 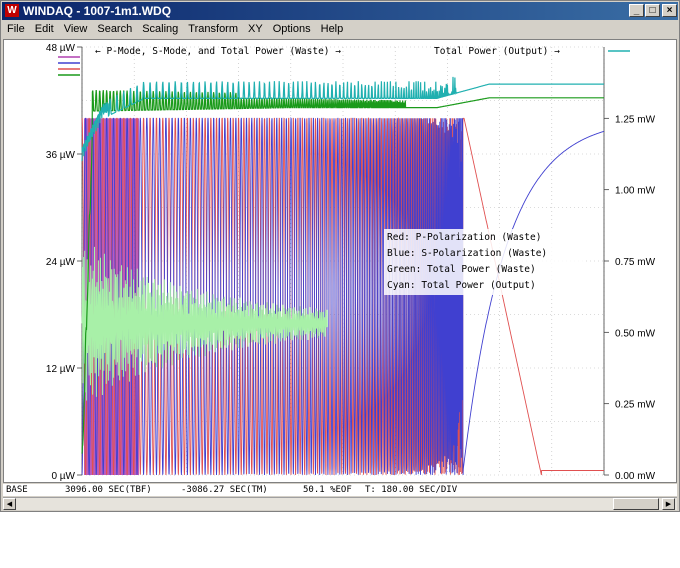 What do you see at coordinates (464, 237) in the screenshot?
I see `legend-red: Red: P-Polarization (Waste)` at bounding box center [464, 237].